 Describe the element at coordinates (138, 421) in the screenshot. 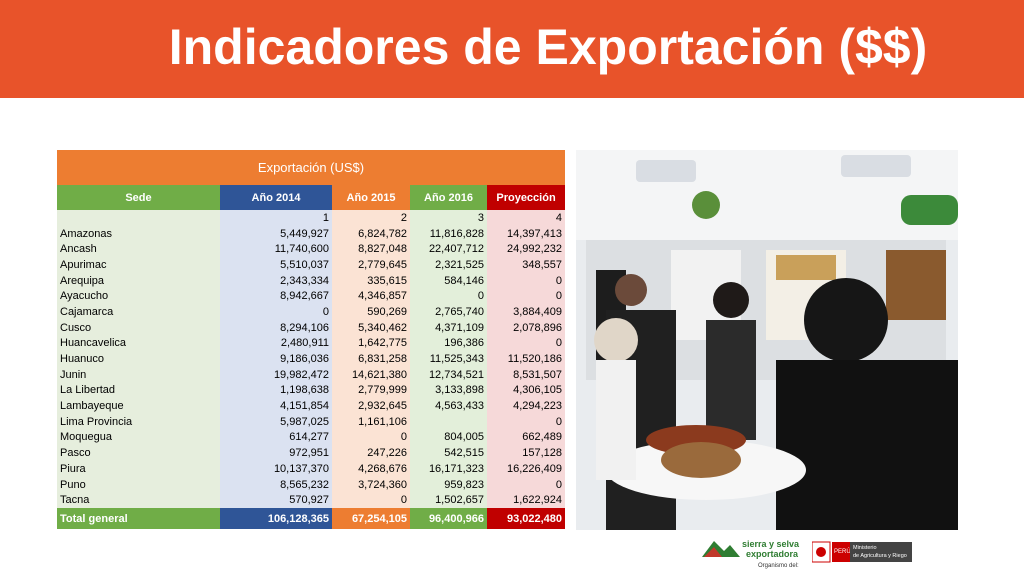

I see `sede-cell: Lima Provincia` at that location.